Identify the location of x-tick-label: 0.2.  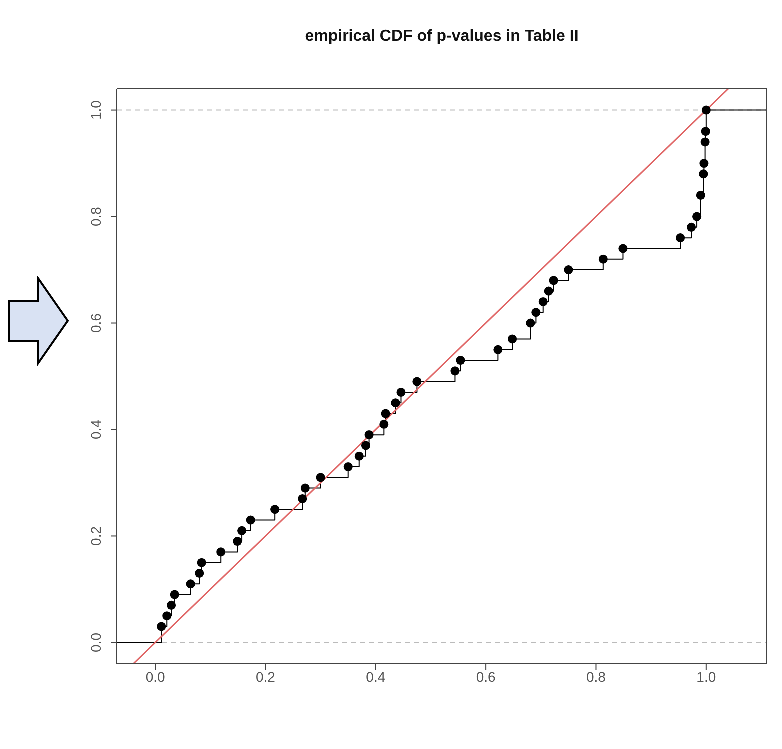
(266, 676).